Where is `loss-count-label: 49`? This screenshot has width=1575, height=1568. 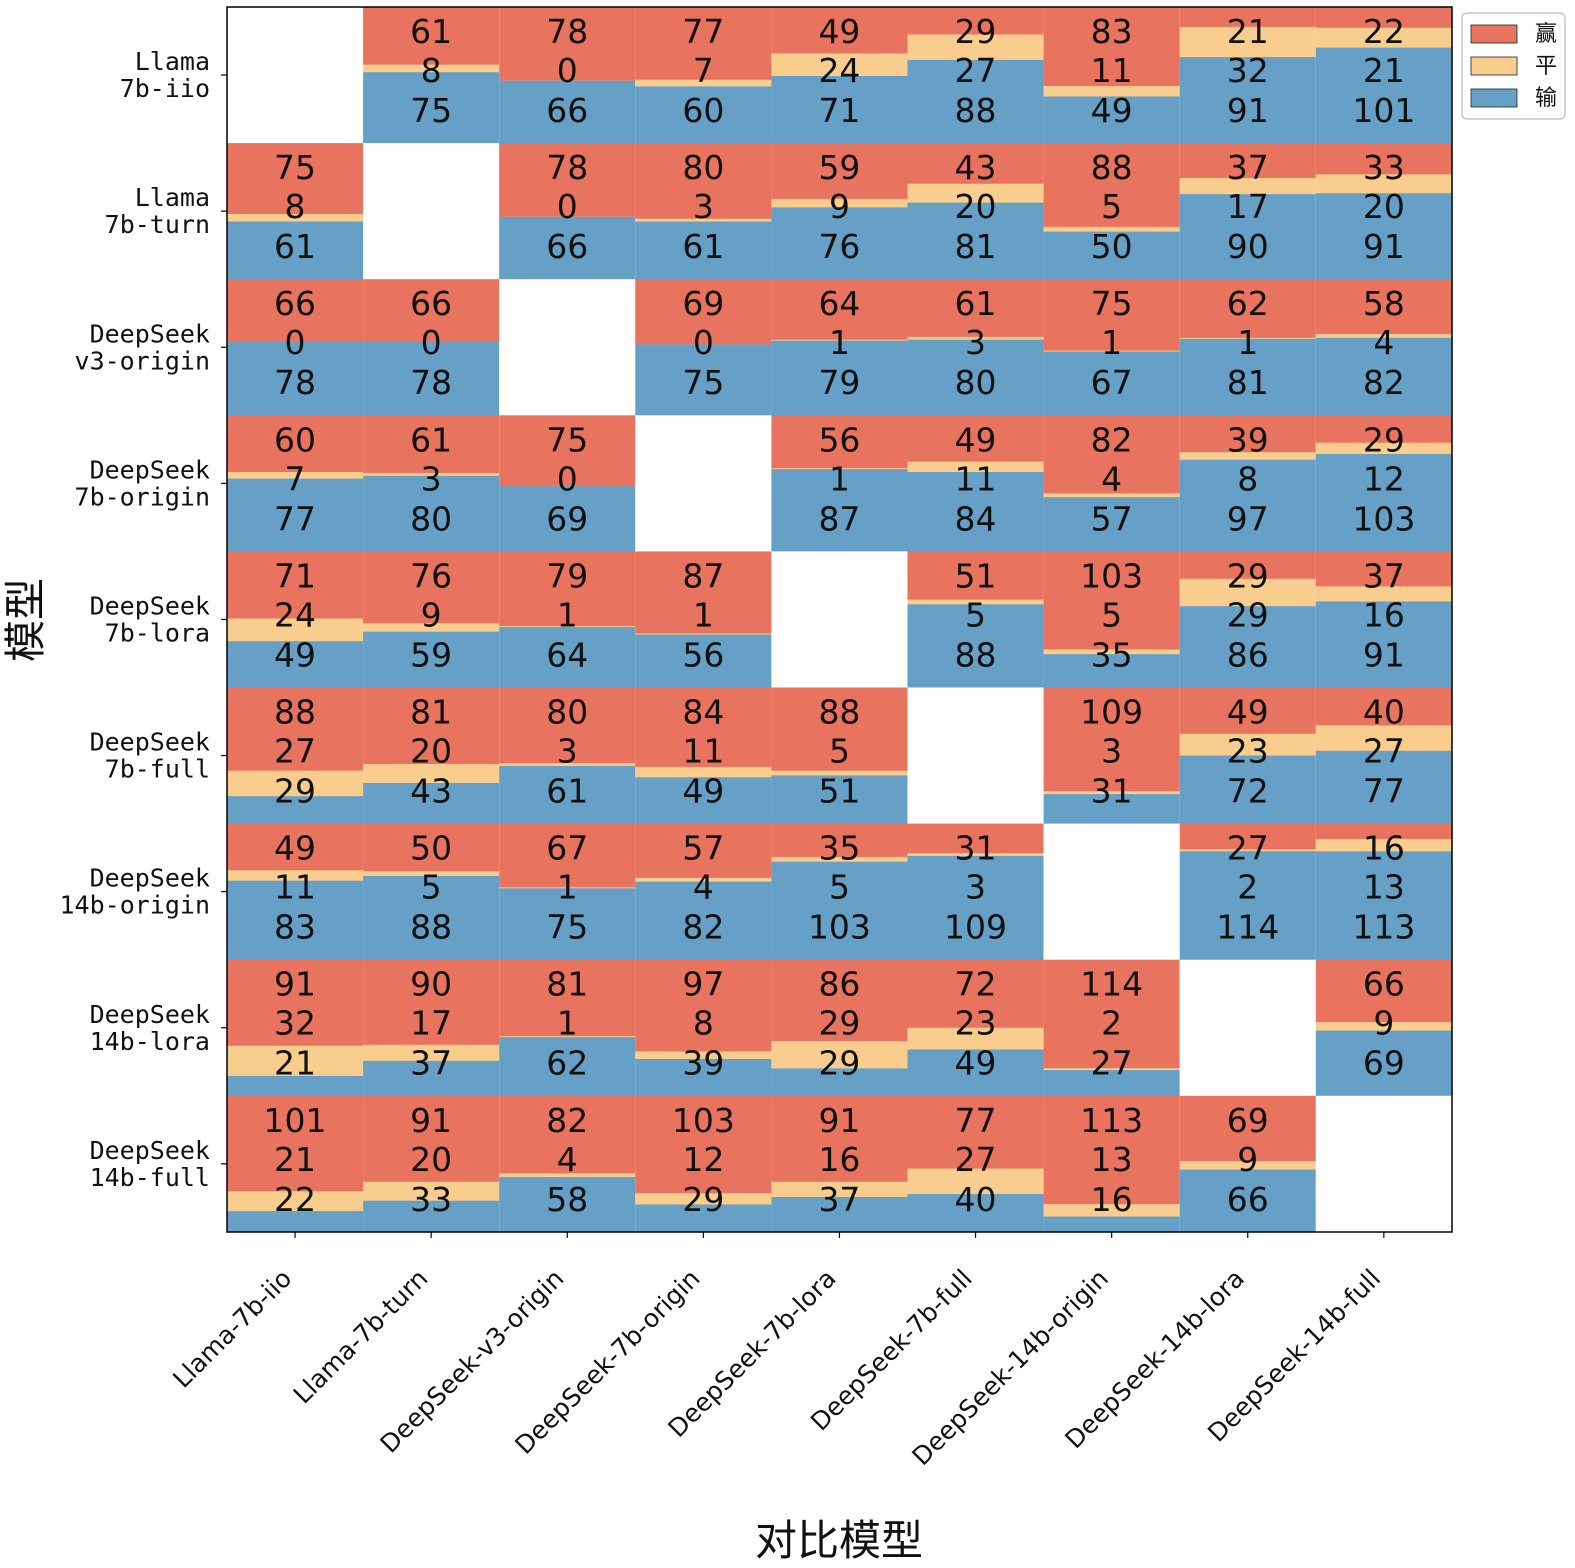 loss-count-label: 49 is located at coordinates (703, 791).